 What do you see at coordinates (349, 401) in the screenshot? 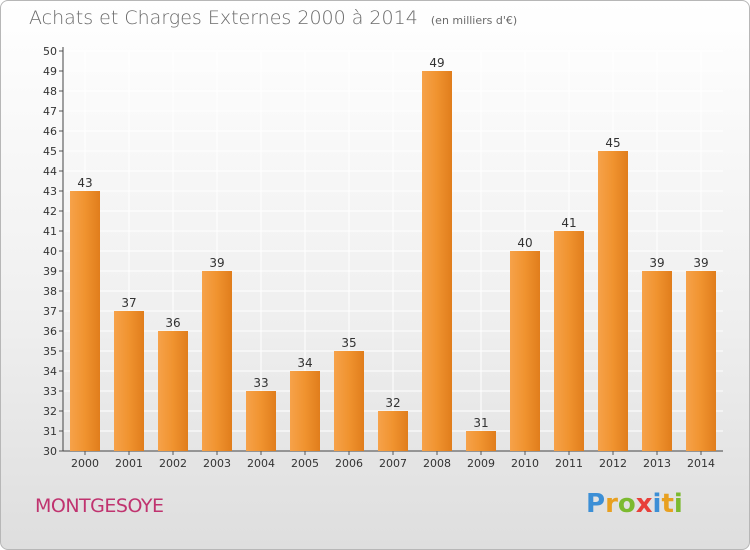
I see `bar-2006` at bounding box center [349, 401].